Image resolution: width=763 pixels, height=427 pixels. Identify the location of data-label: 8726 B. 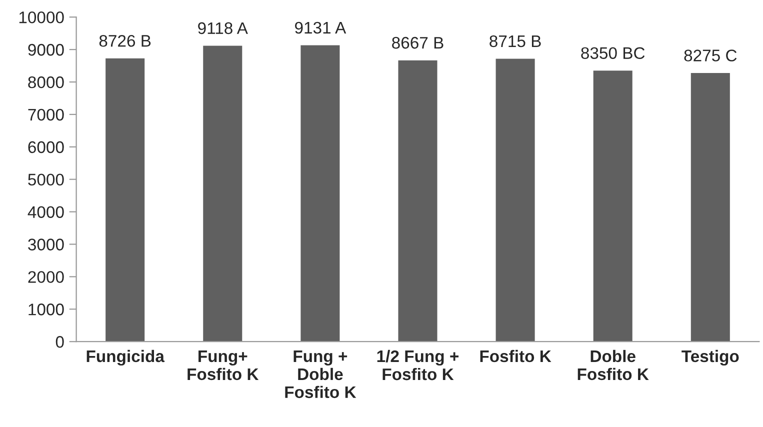
(125, 40).